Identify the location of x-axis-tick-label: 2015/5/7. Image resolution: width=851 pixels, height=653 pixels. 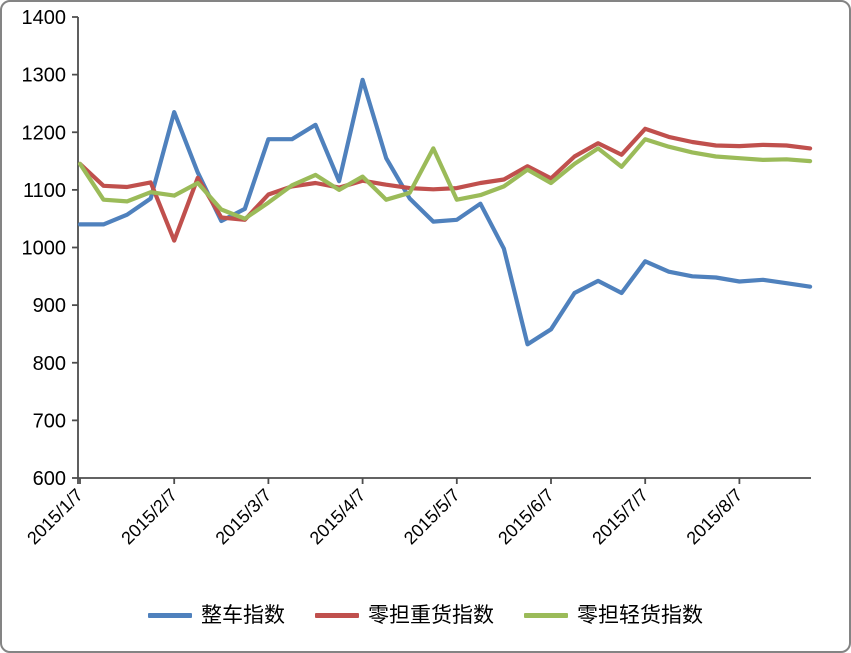
(432, 517).